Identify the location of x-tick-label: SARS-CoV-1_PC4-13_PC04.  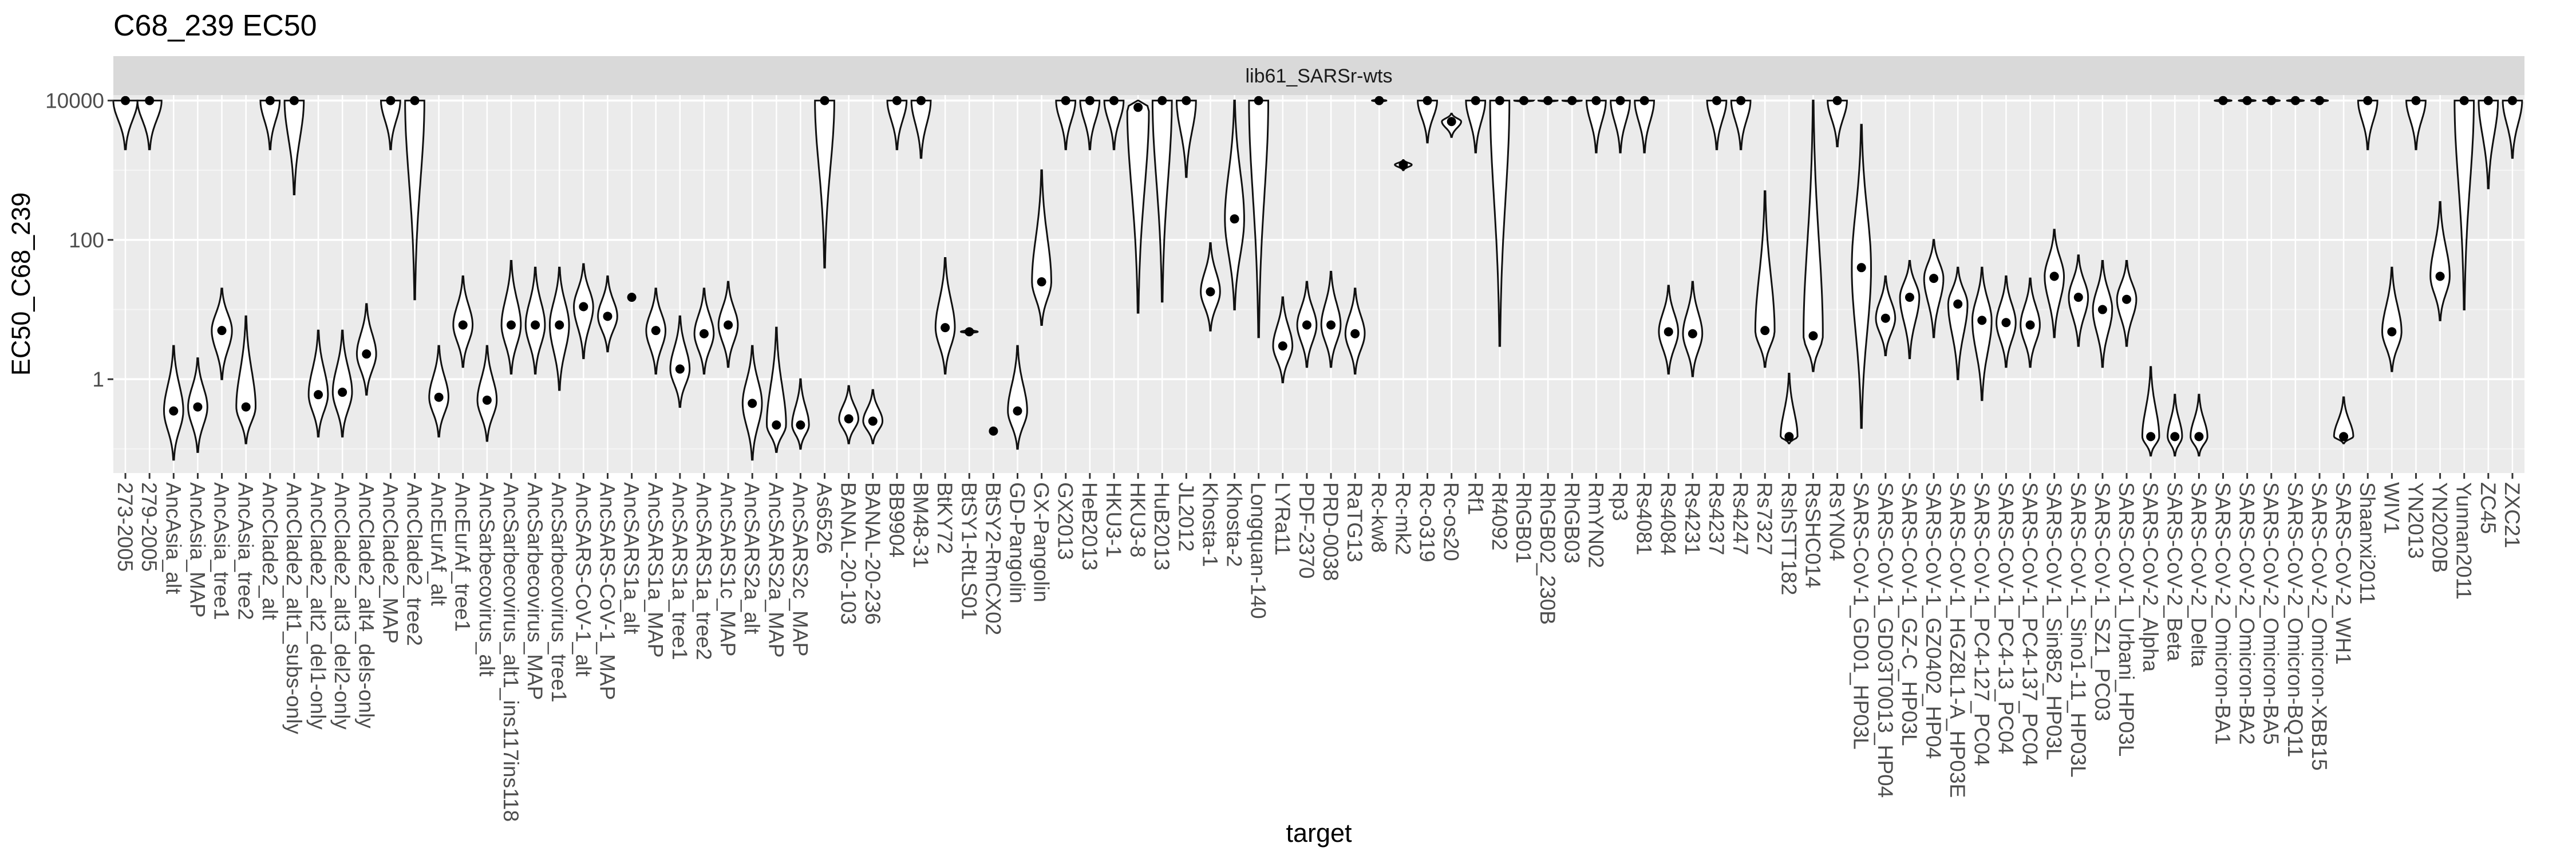
(2005, 618).